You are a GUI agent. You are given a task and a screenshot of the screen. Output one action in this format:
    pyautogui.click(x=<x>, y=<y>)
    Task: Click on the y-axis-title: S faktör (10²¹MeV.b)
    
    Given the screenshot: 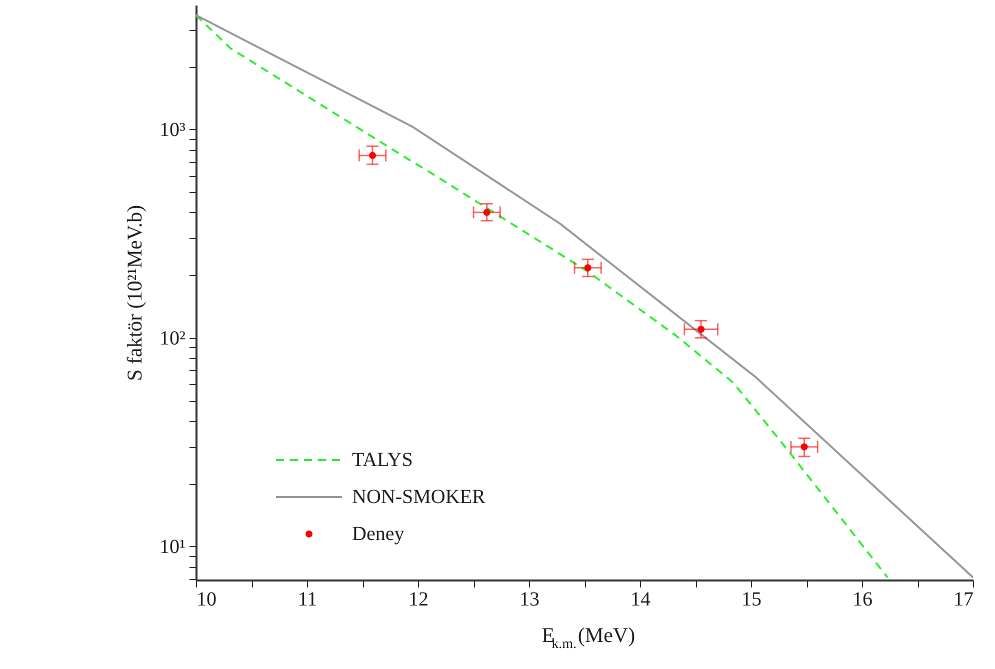 What is the action you would take?
    pyautogui.click(x=134, y=293)
    